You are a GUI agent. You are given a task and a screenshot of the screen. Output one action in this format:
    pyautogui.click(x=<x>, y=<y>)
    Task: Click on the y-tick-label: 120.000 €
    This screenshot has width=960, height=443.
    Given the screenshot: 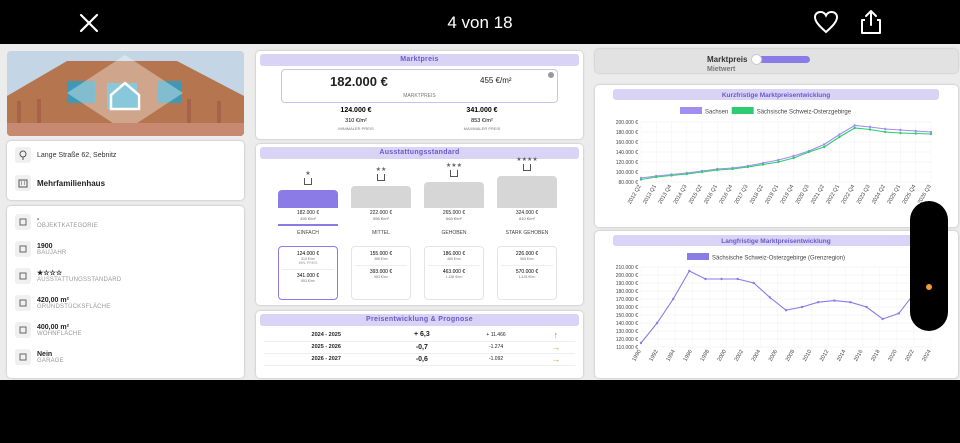 What is the action you would take?
    pyautogui.click(x=627, y=340)
    